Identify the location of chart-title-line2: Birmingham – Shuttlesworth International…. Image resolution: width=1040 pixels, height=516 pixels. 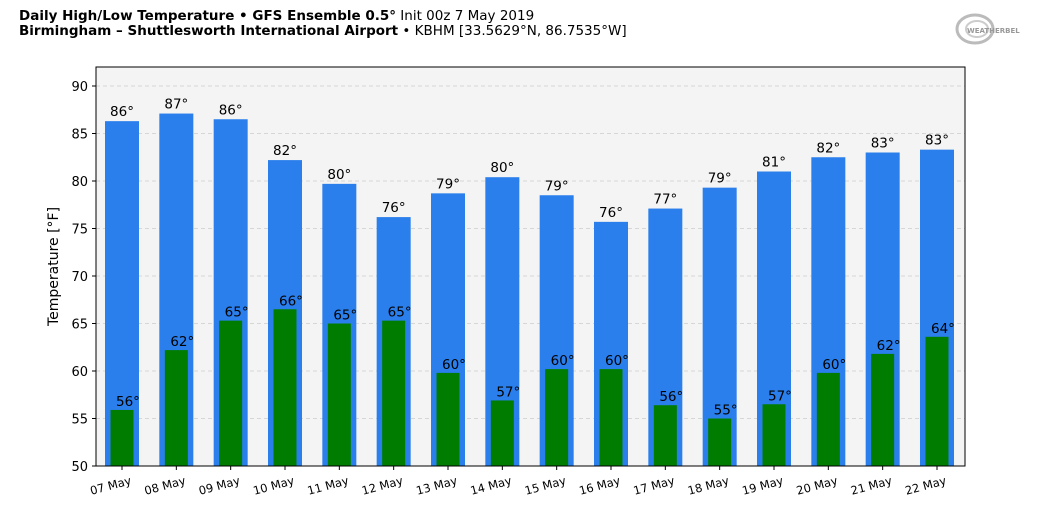
(323, 31).